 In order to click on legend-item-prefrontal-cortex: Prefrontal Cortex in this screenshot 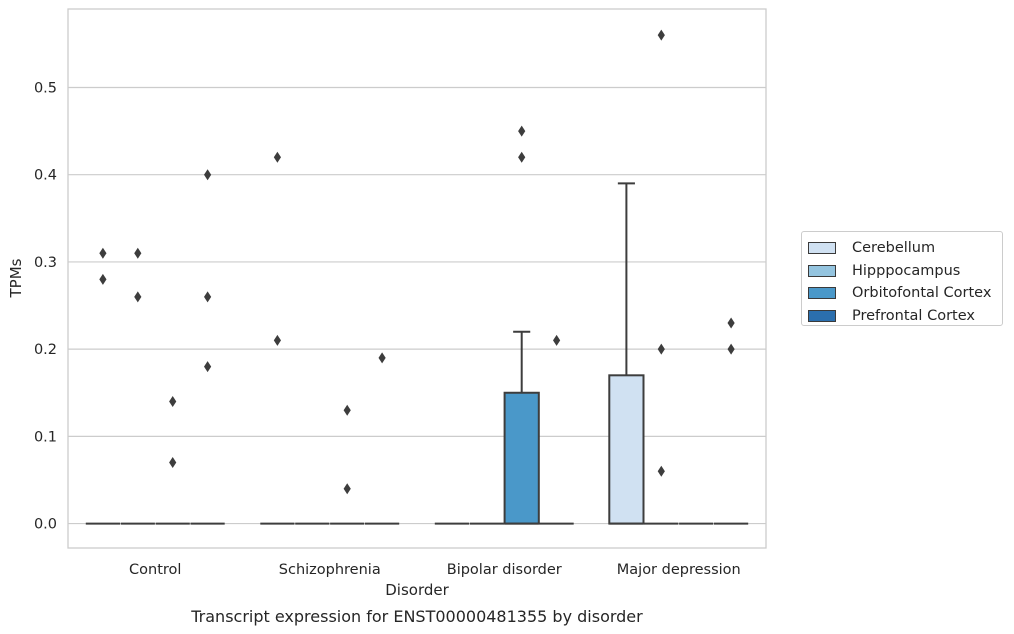, I will do `click(905, 316)`.